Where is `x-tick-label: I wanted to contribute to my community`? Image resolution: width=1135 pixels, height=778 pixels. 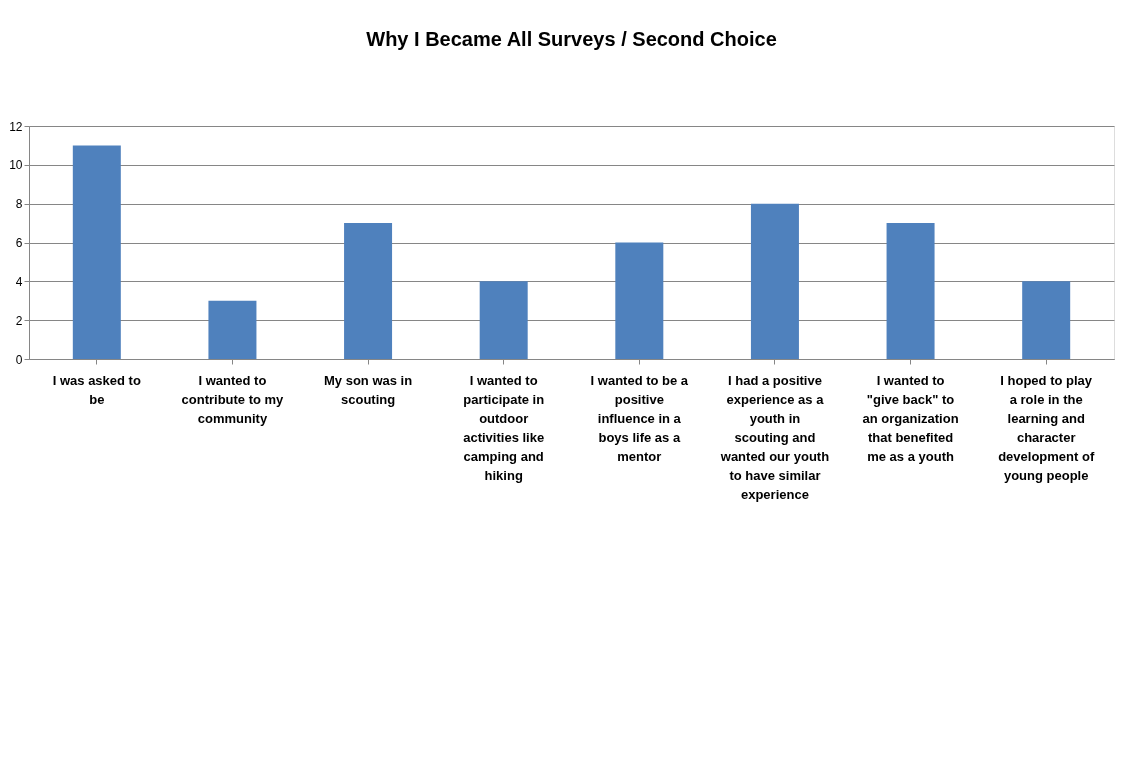 x-tick-label: I wanted to contribute to my community is located at coordinates (233, 399).